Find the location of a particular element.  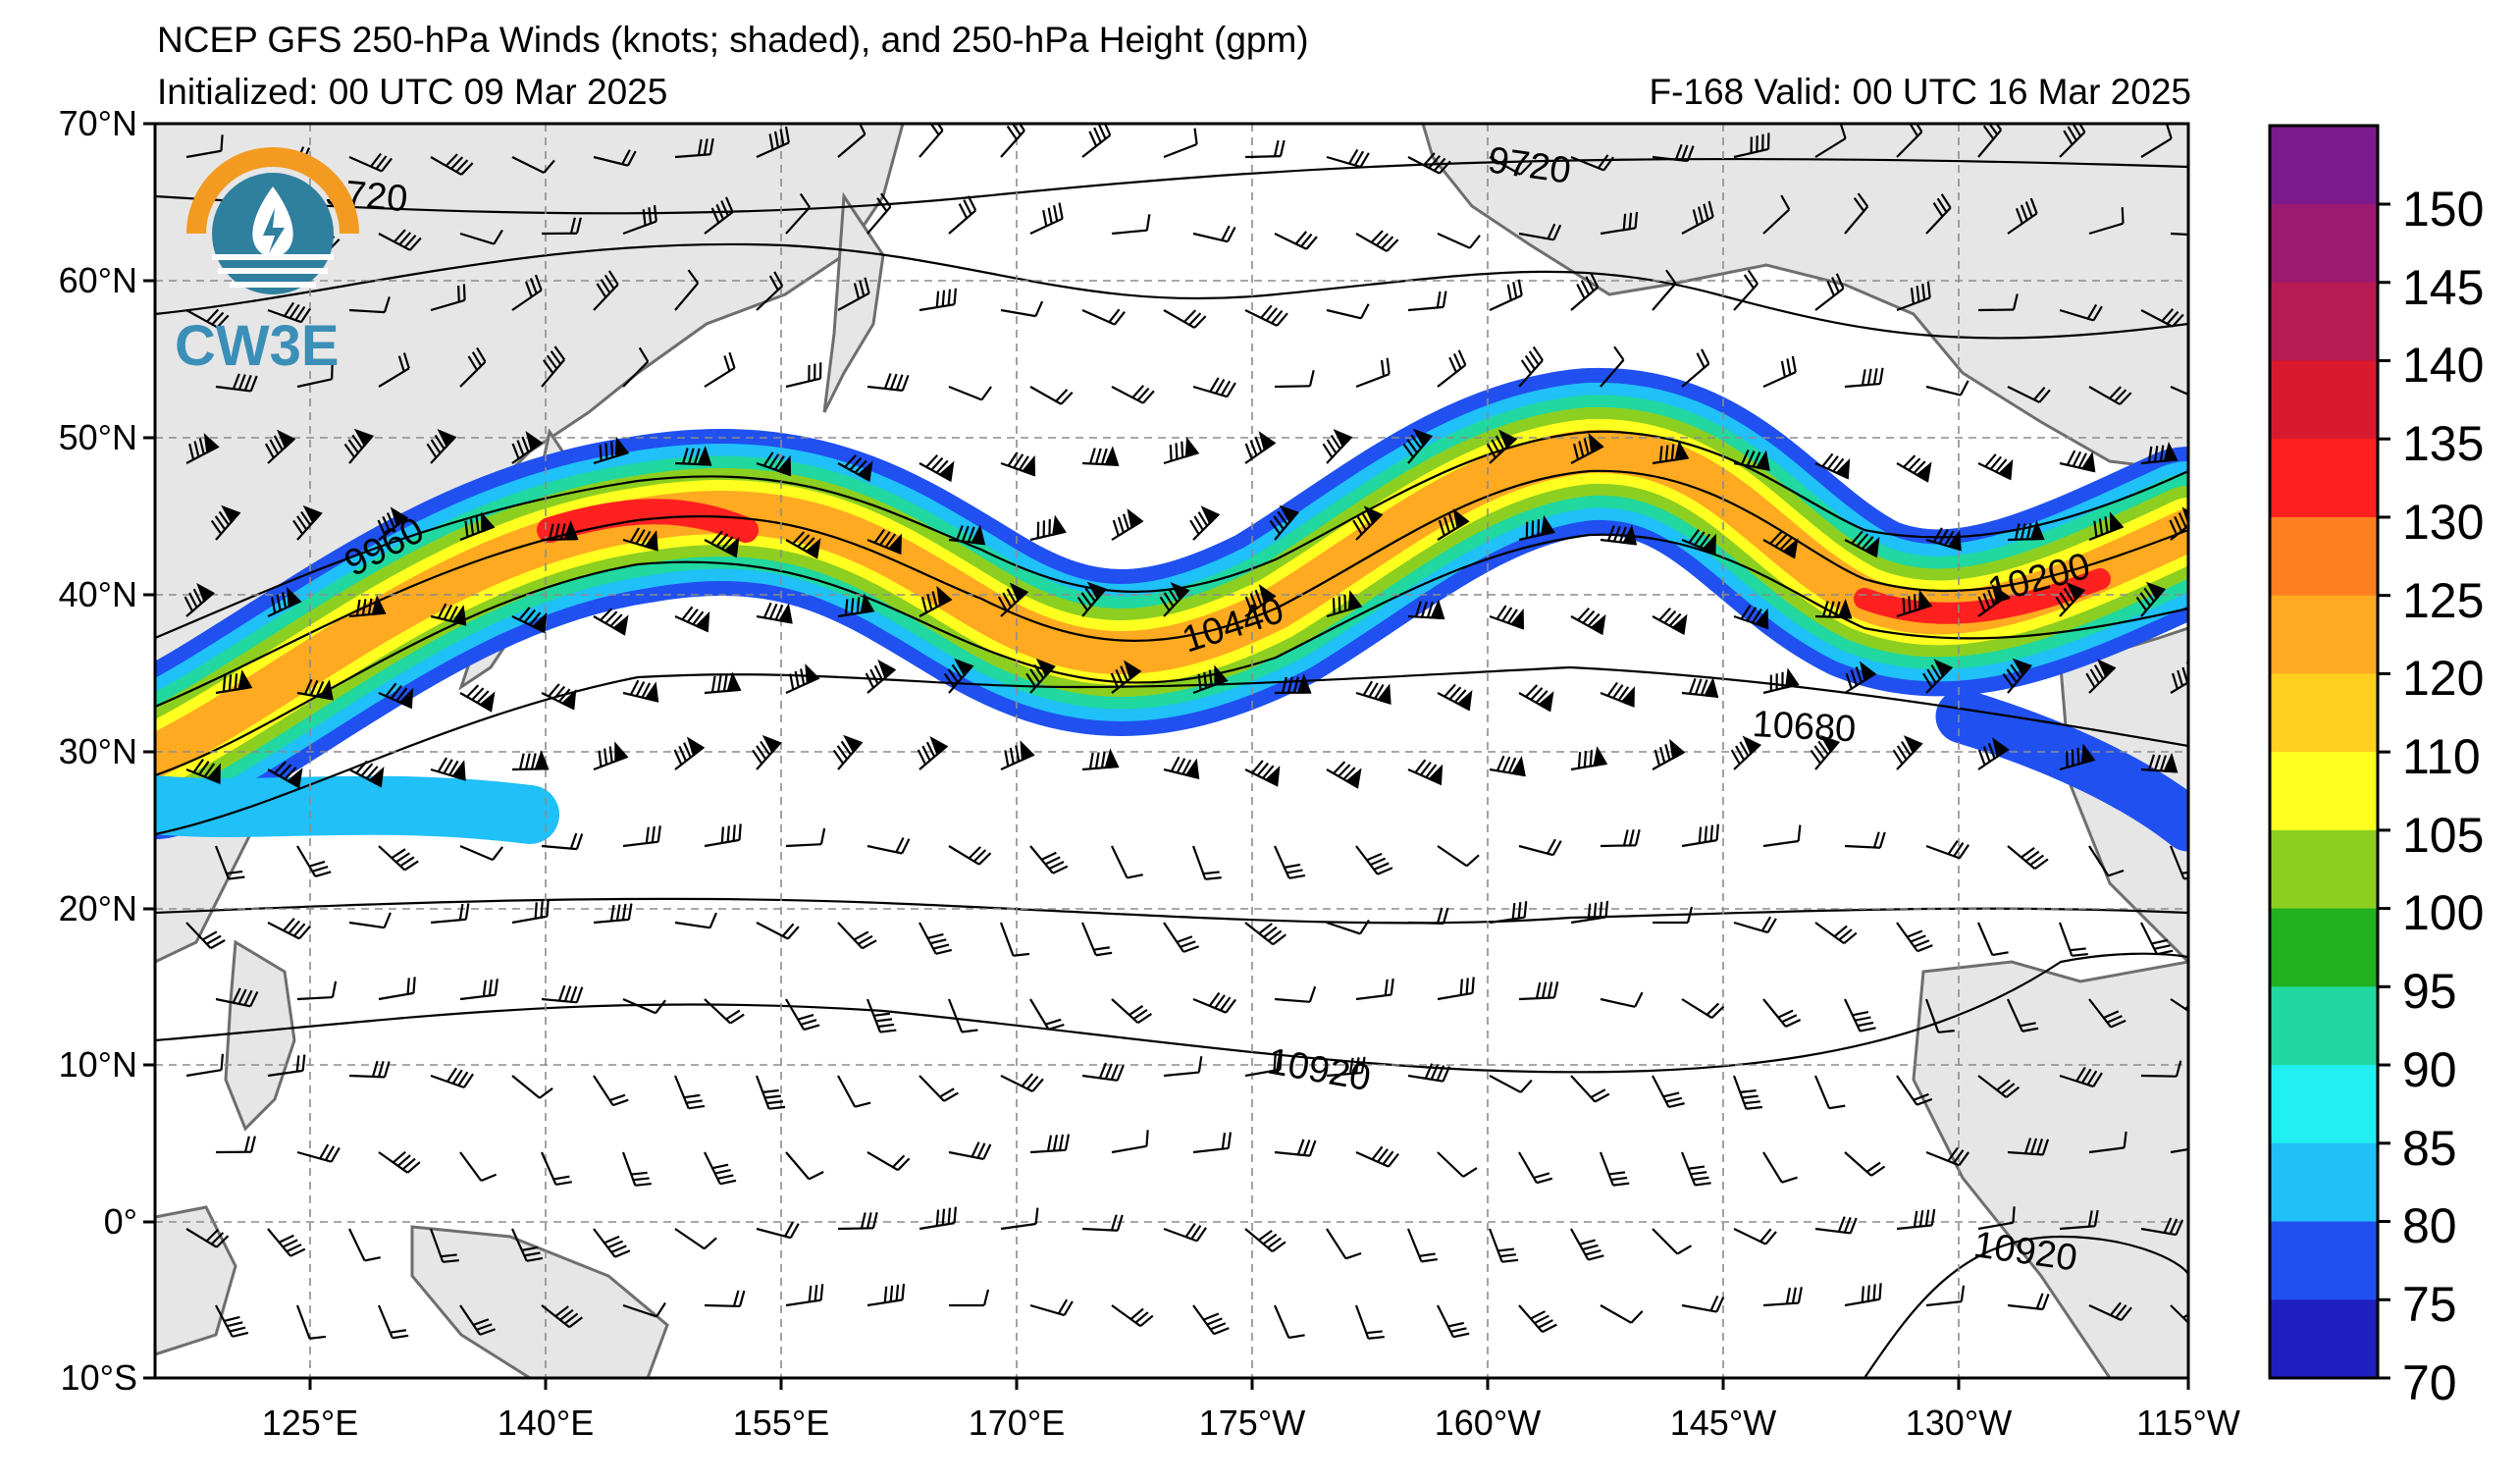

colorbar-label-125: 125 is located at coordinates (2443, 601).